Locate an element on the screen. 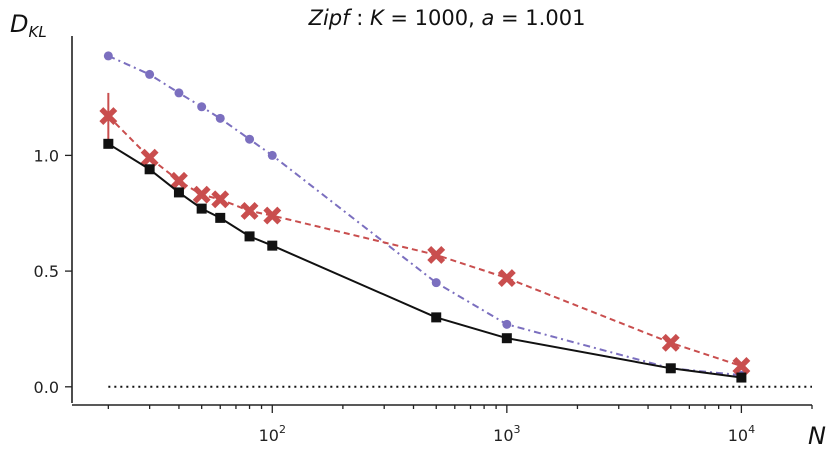 This screenshot has width=831, height=460. y-axis-label: DKL is located at coordinates (28, 25).